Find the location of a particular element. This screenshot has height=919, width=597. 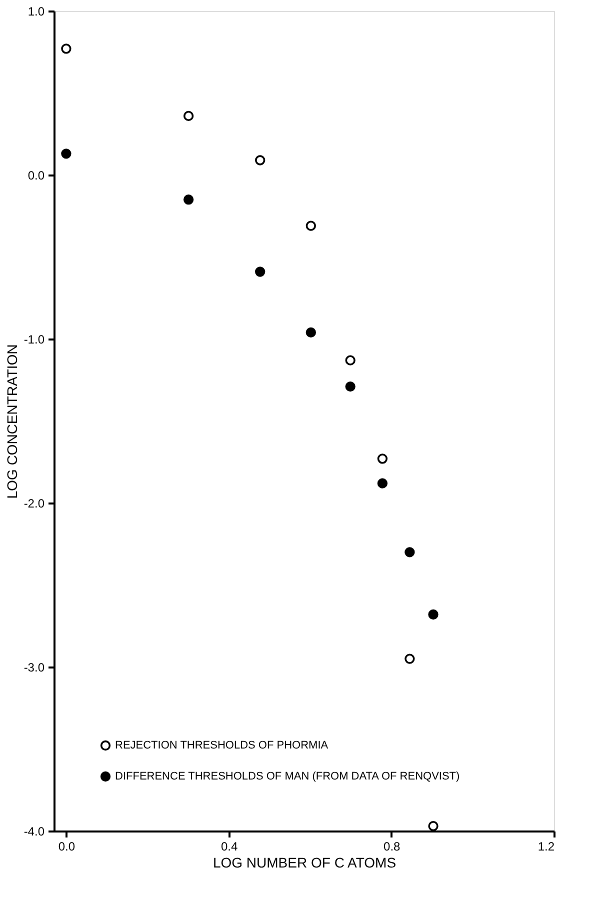

y-tick-label: -1.0 is located at coordinates (34, 339).